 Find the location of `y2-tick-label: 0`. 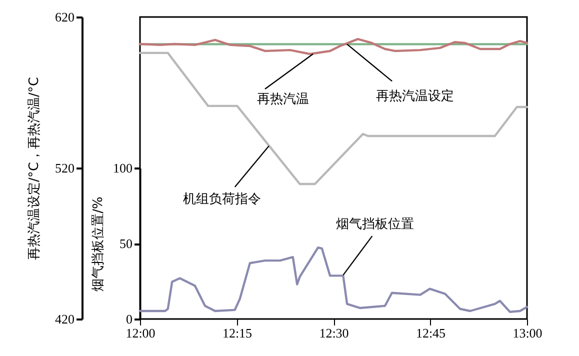

y2-tick-label: 0 is located at coordinates (129, 319).